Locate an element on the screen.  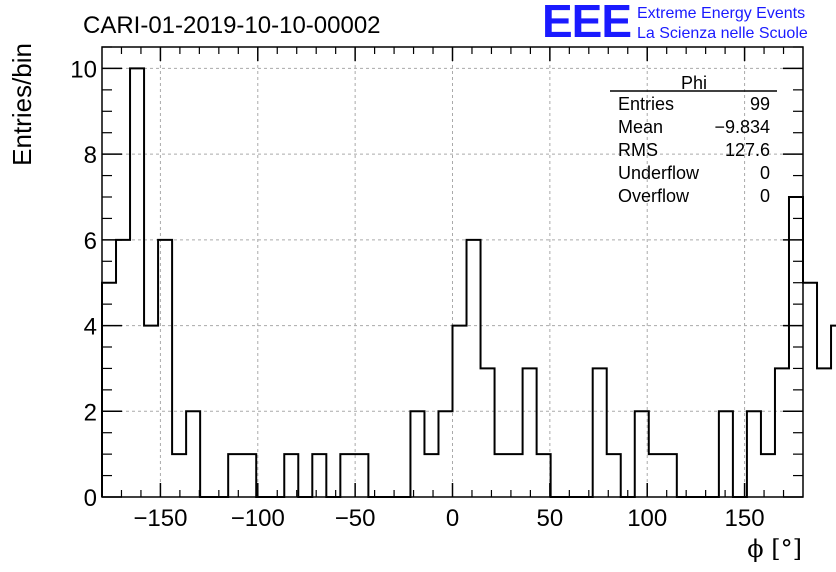
x-tick-label: 150 is located at coordinates (745, 518).